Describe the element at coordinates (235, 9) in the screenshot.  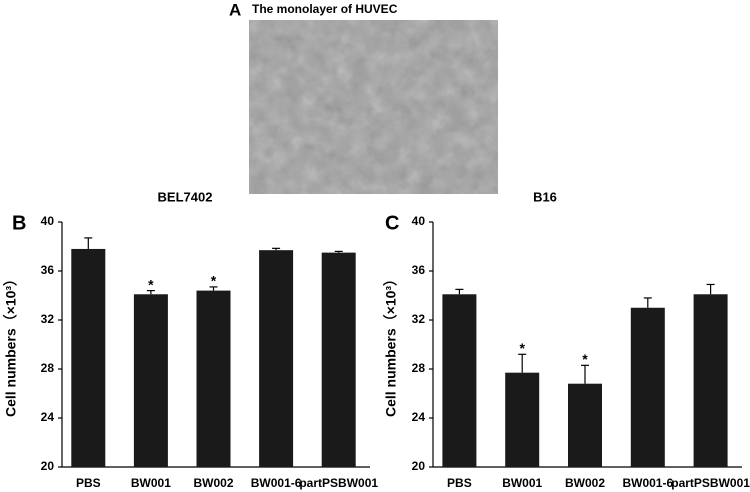
I see `panel-label: A` at that location.